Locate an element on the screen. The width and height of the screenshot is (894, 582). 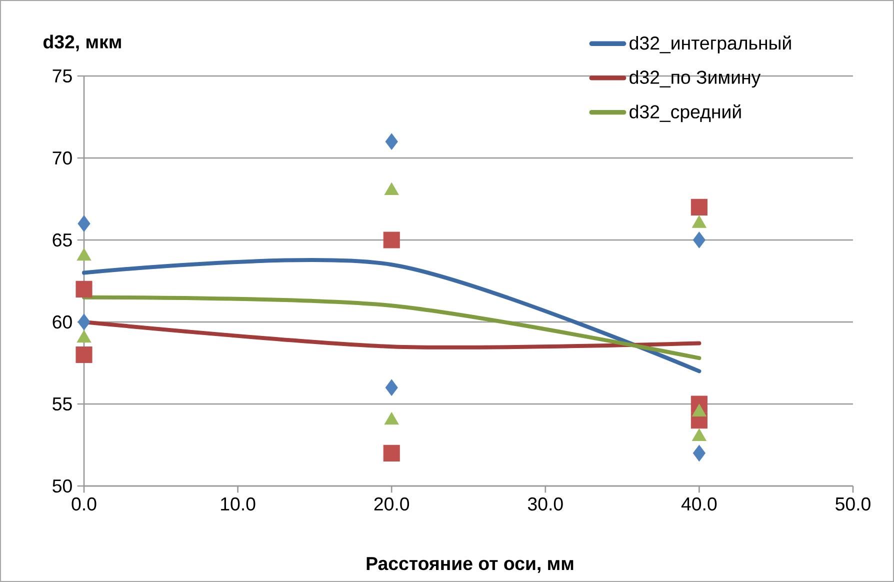
y-tick-label: 75 is located at coordinates (62, 76).